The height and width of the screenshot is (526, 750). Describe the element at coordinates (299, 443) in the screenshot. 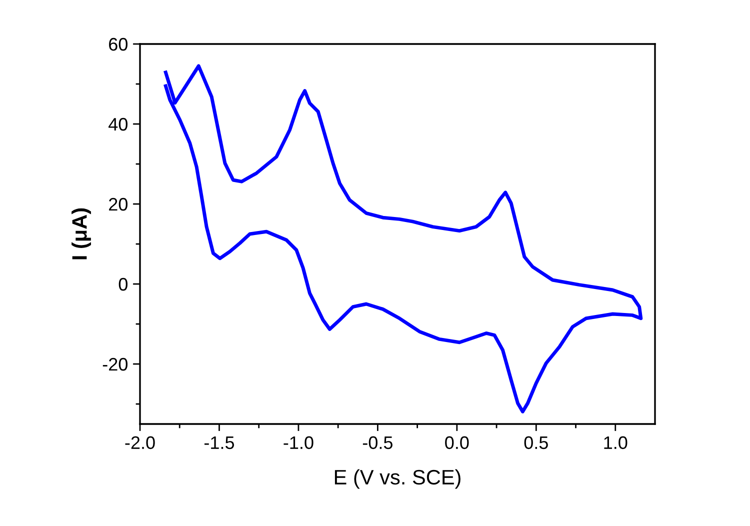

I see `x-tick-label: -1.0` at that location.